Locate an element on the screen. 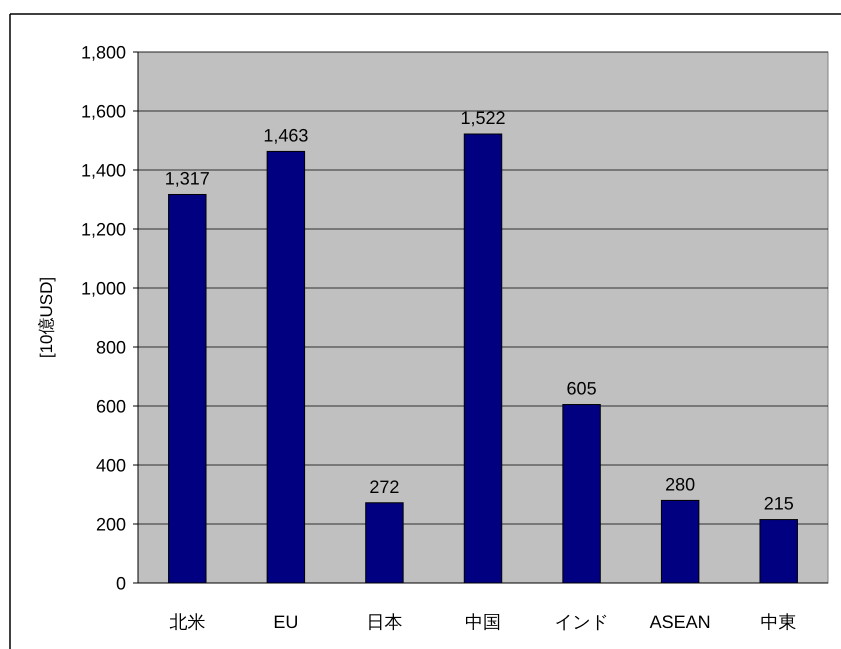  data-label: 1,522 is located at coordinates (483, 118).